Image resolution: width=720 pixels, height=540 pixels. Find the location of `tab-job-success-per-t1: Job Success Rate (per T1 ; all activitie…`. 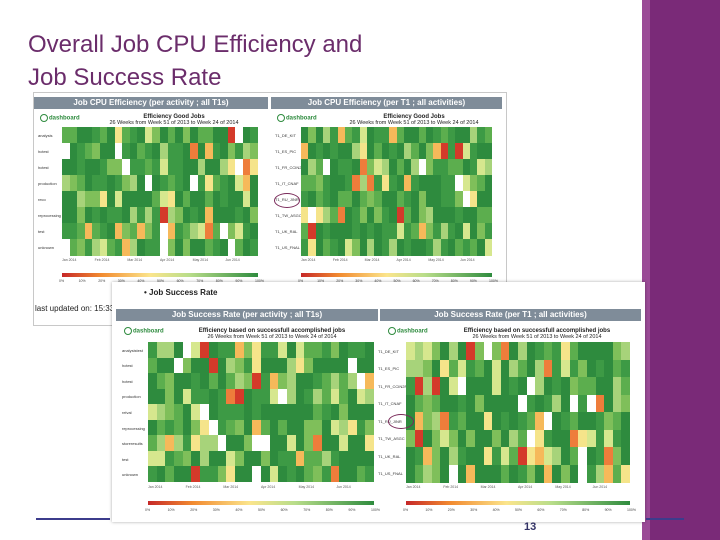

tab-job-success-per-t1: Job Success Rate (per T1 ; all activitie… is located at coordinates (510, 315).